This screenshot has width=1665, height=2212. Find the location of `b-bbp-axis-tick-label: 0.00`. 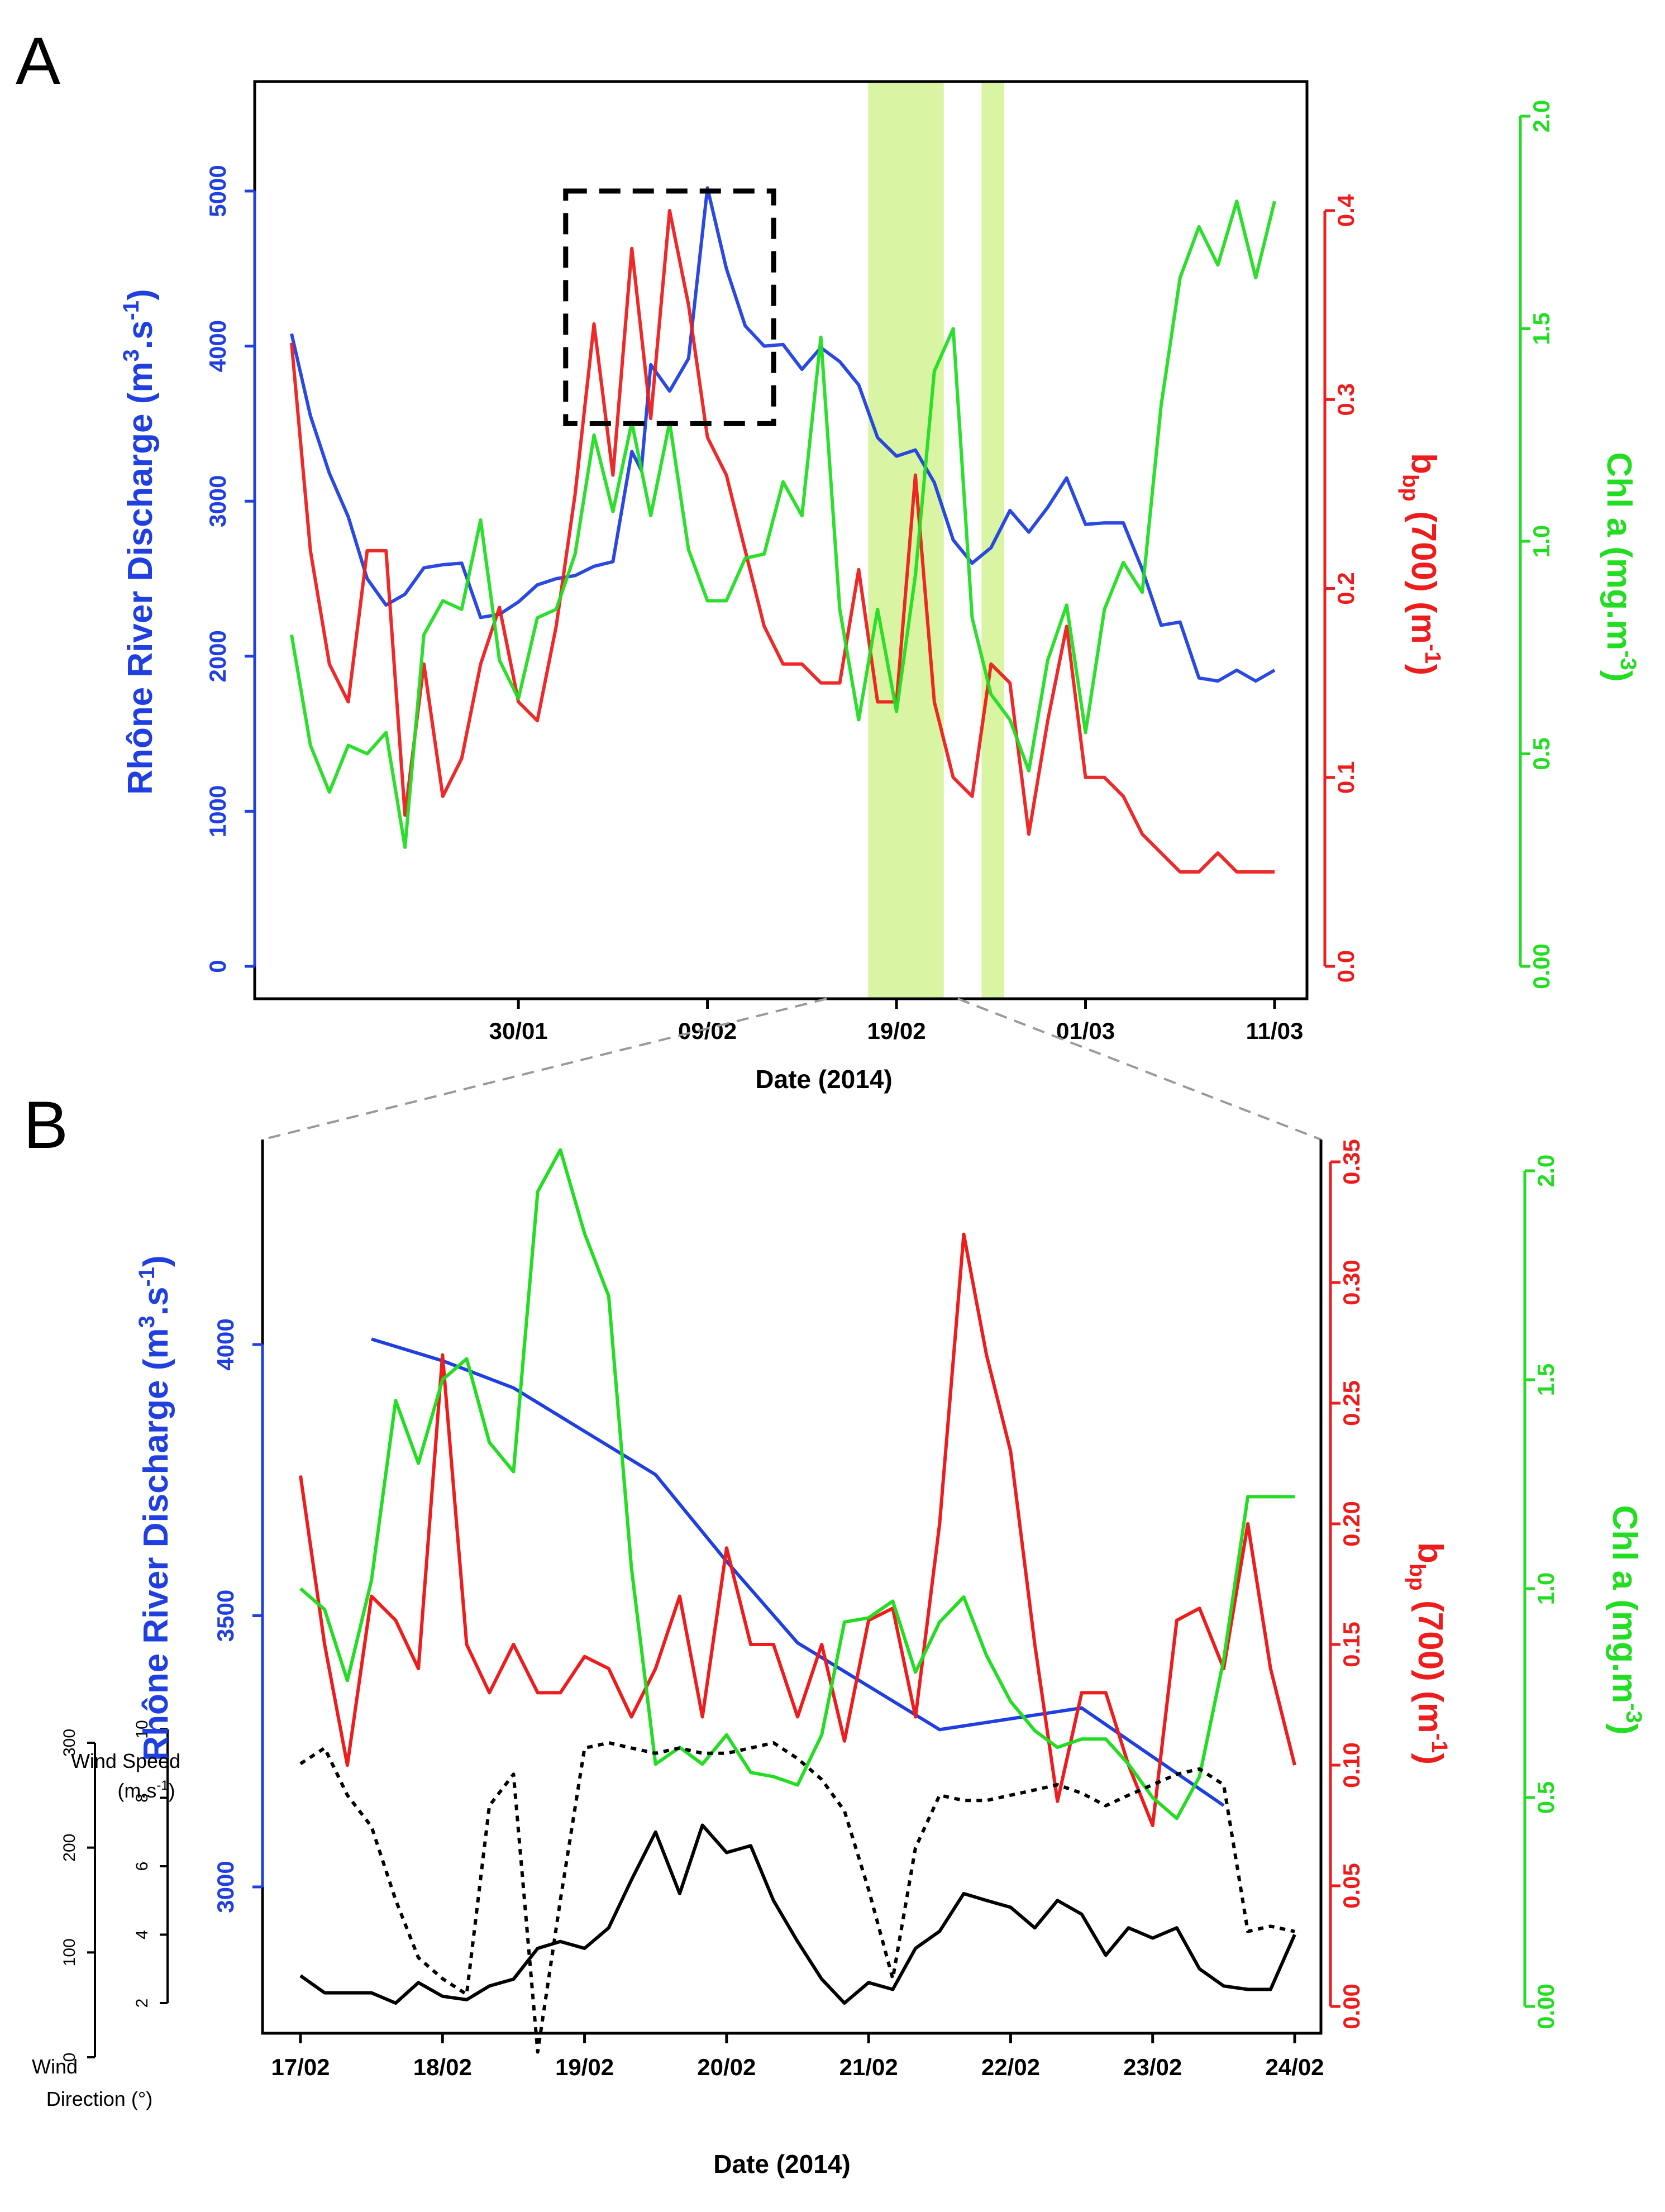

b-bbp-axis-tick-label: 0.00 is located at coordinates (1352, 2007).